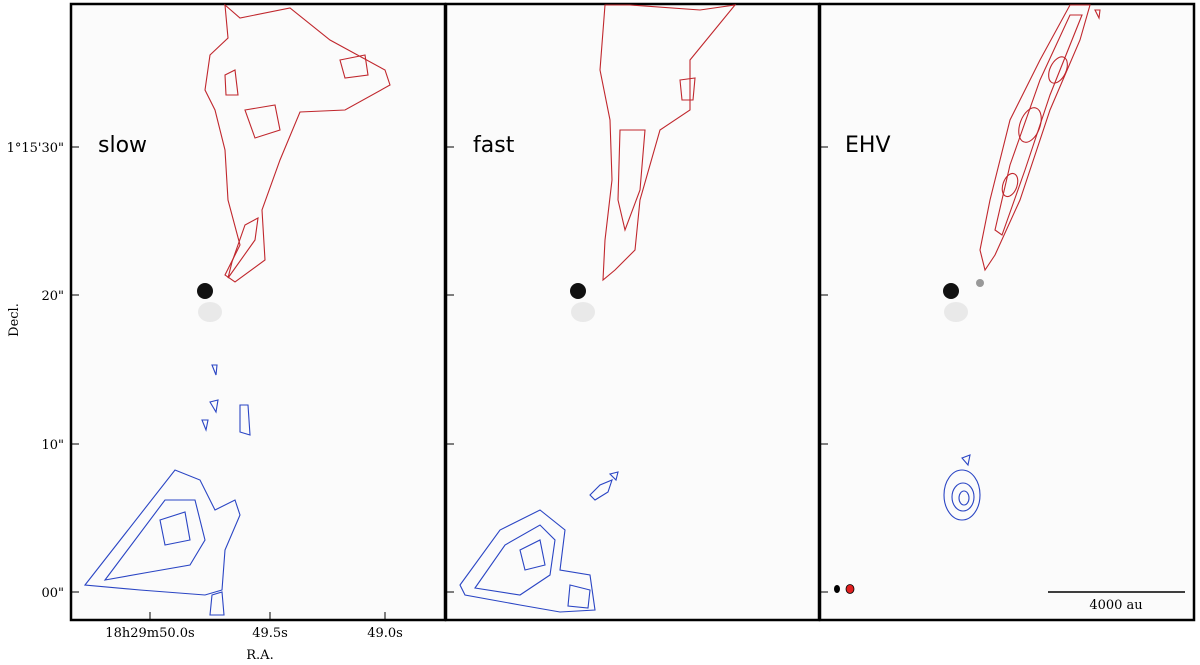 Image resolution: width=1200 pixels, height=665 pixels. Describe the element at coordinates (494, 145) in the screenshot. I see `panel-label: fast` at that location.